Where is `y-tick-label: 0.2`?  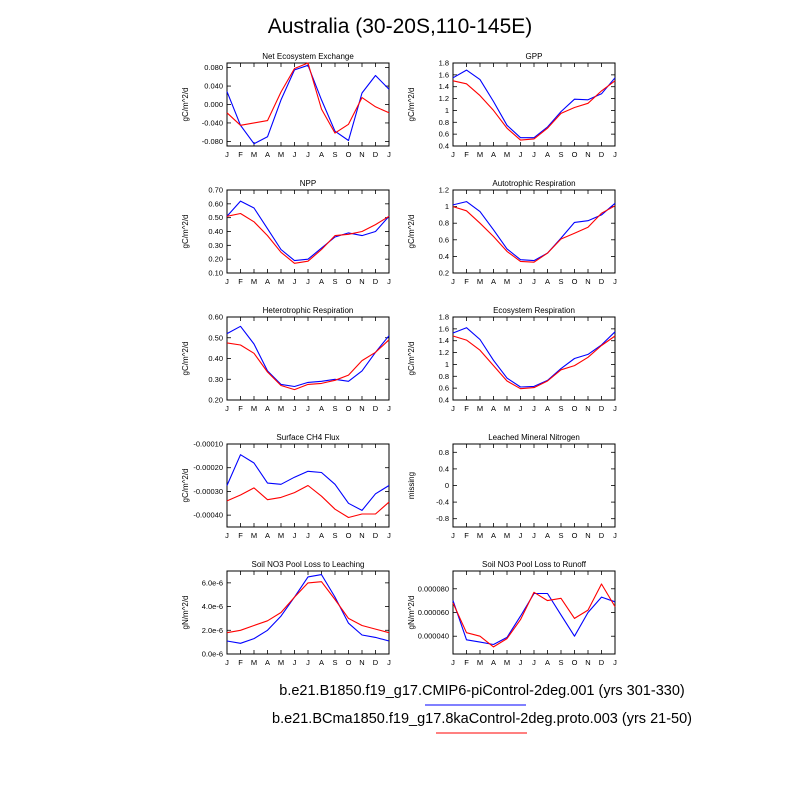 y-tick-label: 0.2 is located at coordinates (444, 273).